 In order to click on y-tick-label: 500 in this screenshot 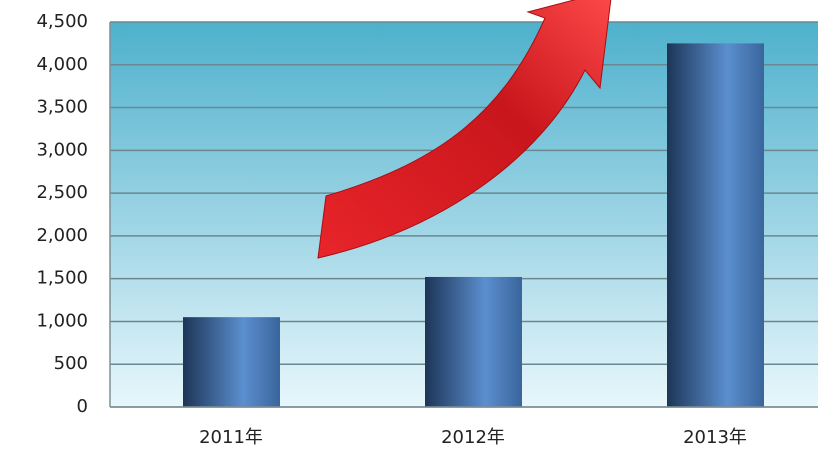, I will do `click(71, 363)`.